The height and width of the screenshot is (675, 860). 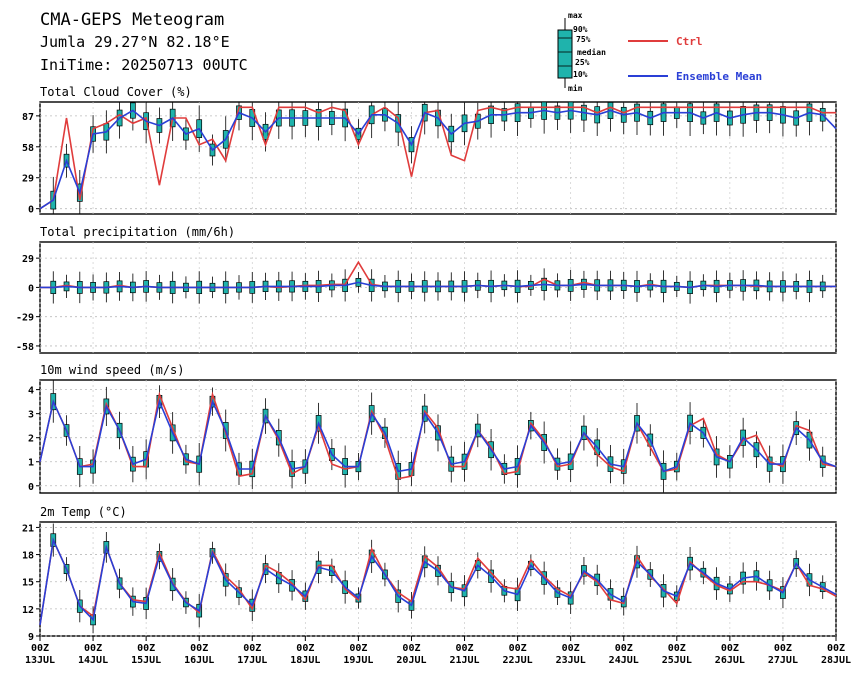 What do you see at coordinates (112, 370) in the screenshot?
I see `panel-title: 10m wind speed (m/s)` at bounding box center [112, 370].